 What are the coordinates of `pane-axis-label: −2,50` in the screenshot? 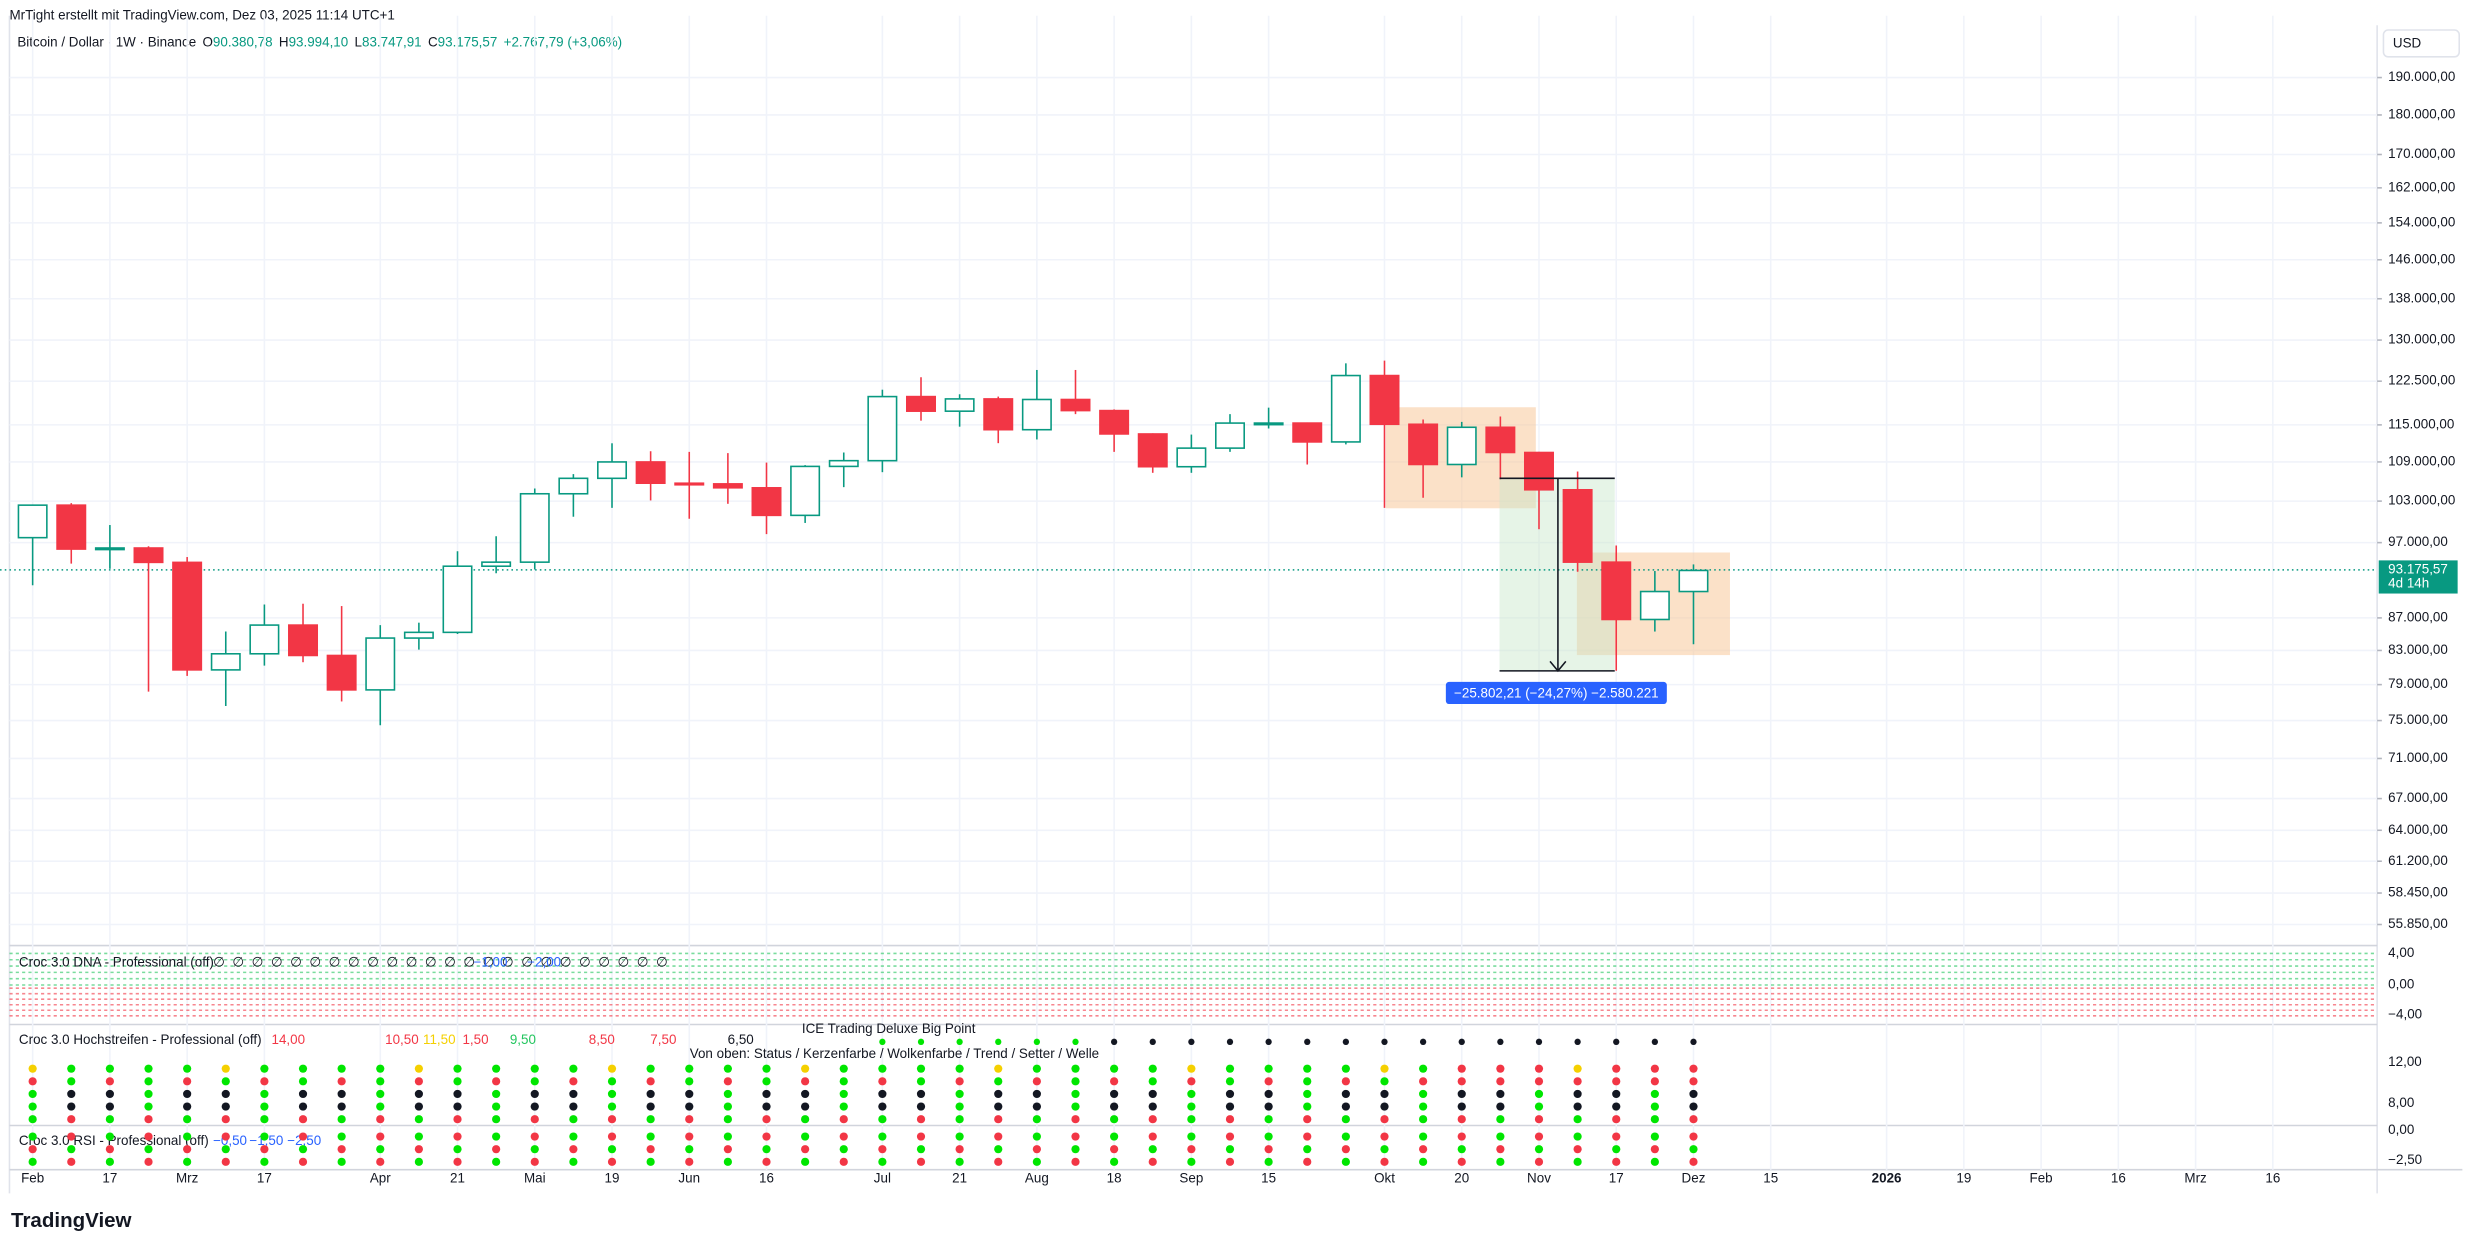 It's located at (2405, 1159).